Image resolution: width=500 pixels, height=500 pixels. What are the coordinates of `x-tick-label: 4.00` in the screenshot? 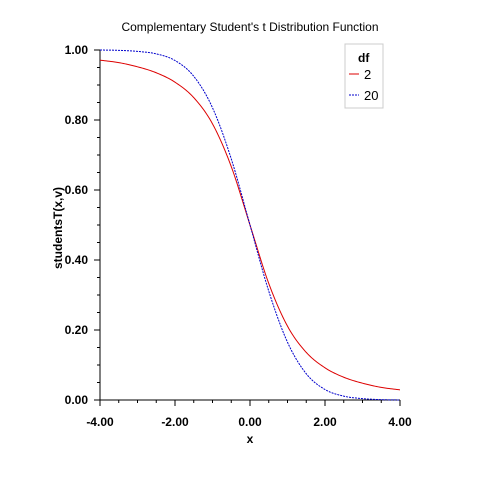 It's located at (400, 422).